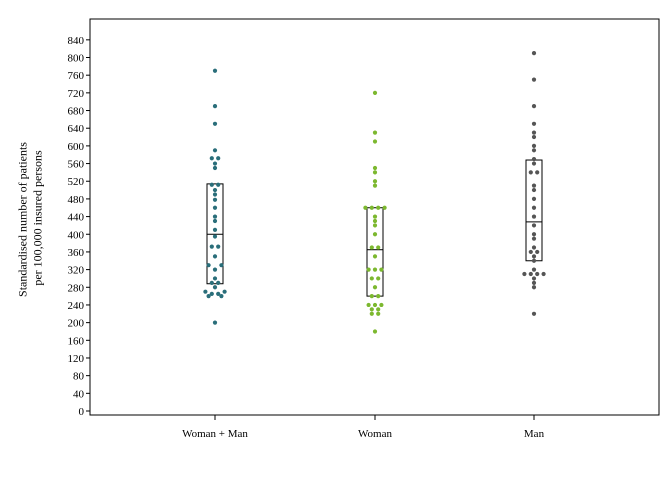  I want to click on y-tick-label: 400, so click(76, 235).